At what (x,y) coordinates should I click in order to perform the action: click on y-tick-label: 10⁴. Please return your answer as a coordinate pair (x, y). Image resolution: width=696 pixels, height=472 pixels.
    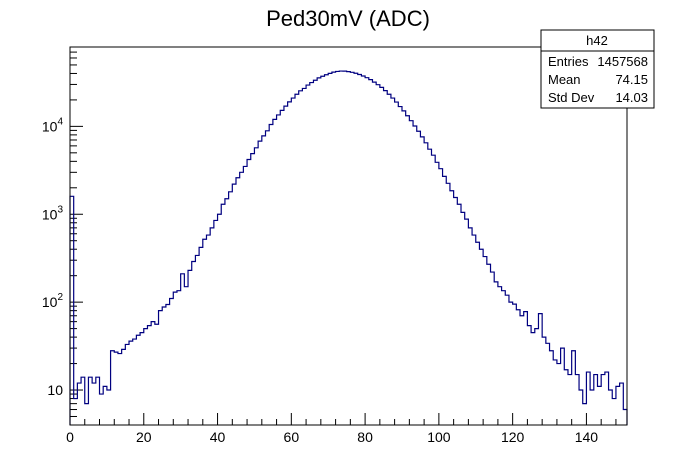
    Looking at the image, I should click on (53, 125).